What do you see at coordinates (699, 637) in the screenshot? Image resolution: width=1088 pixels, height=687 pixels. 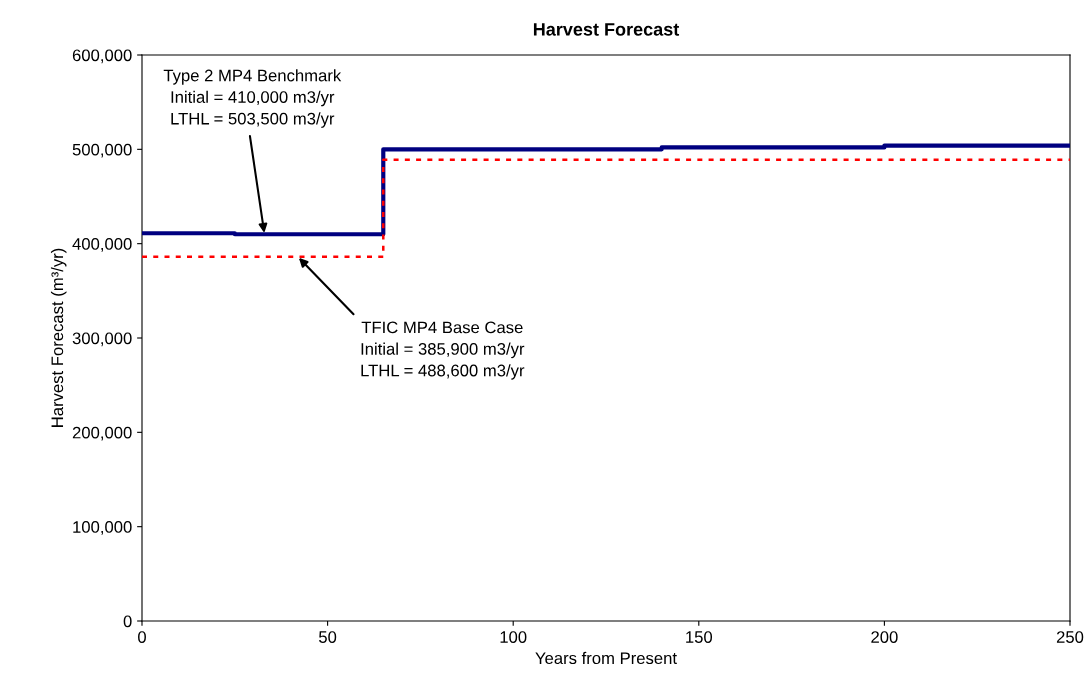 I see `x-tick-label: 150` at bounding box center [699, 637].